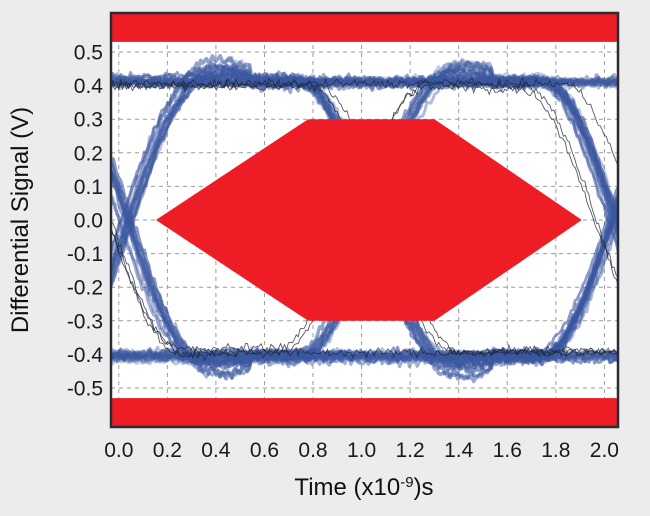 This screenshot has width=650, height=516. I want to click on x-axis-title: Time (x10-9)s, so click(363, 487).